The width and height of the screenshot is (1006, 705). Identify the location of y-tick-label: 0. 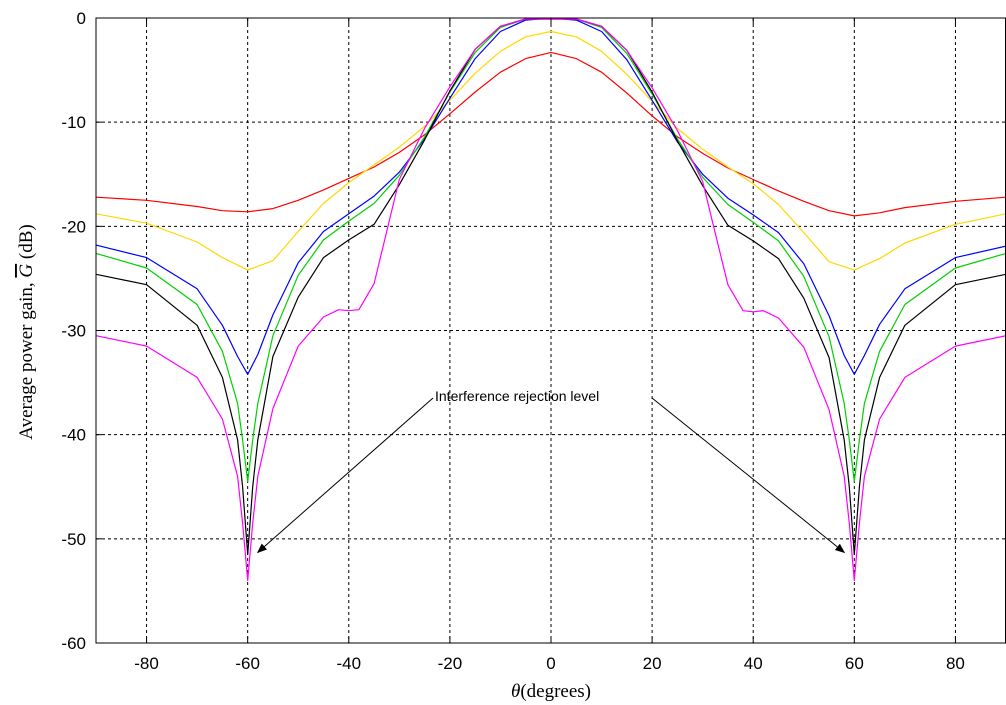
(81, 18).